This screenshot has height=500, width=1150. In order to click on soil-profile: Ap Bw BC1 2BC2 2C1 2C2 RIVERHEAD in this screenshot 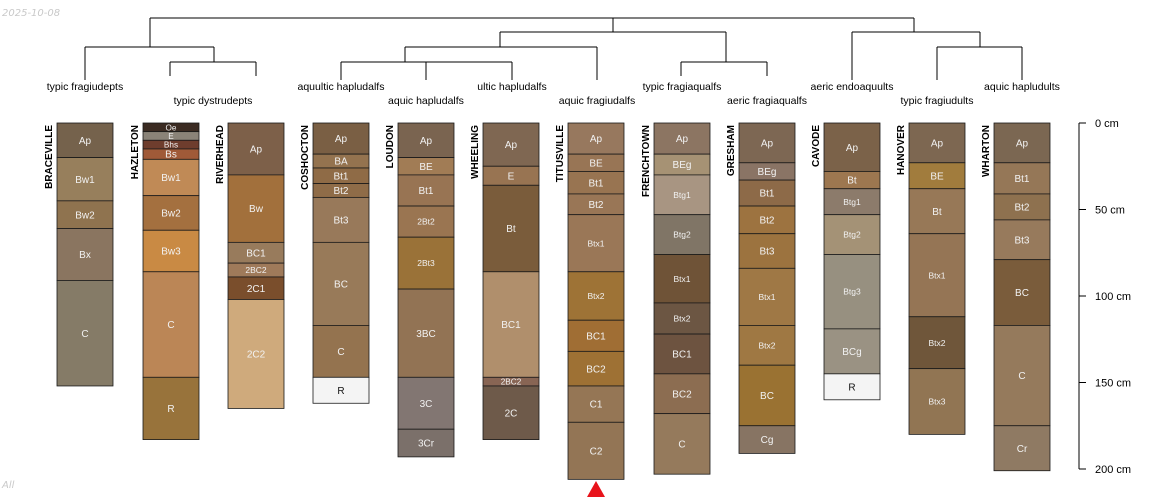, I will do `click(250, 265)`.